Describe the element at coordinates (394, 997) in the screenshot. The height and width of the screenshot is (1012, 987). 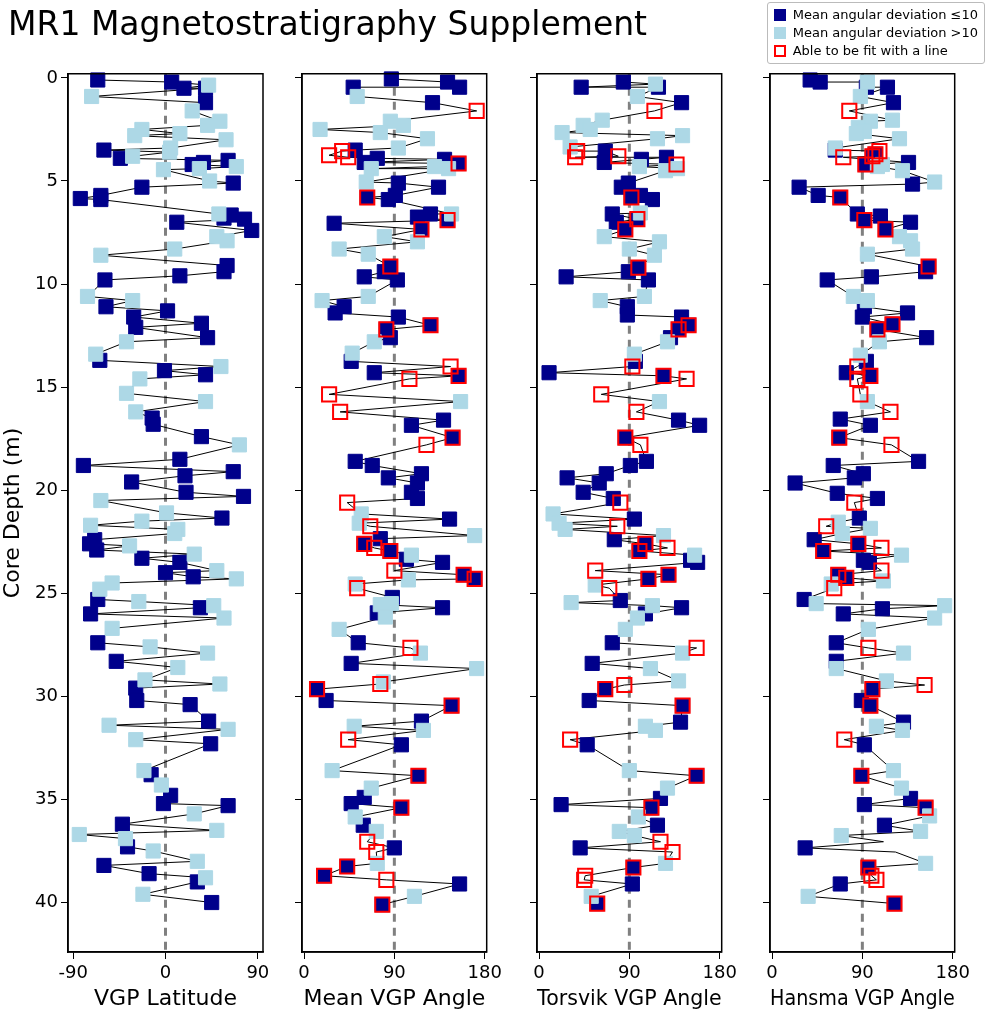
I see `x-axis-title: Mean VGP Angle` at that location.